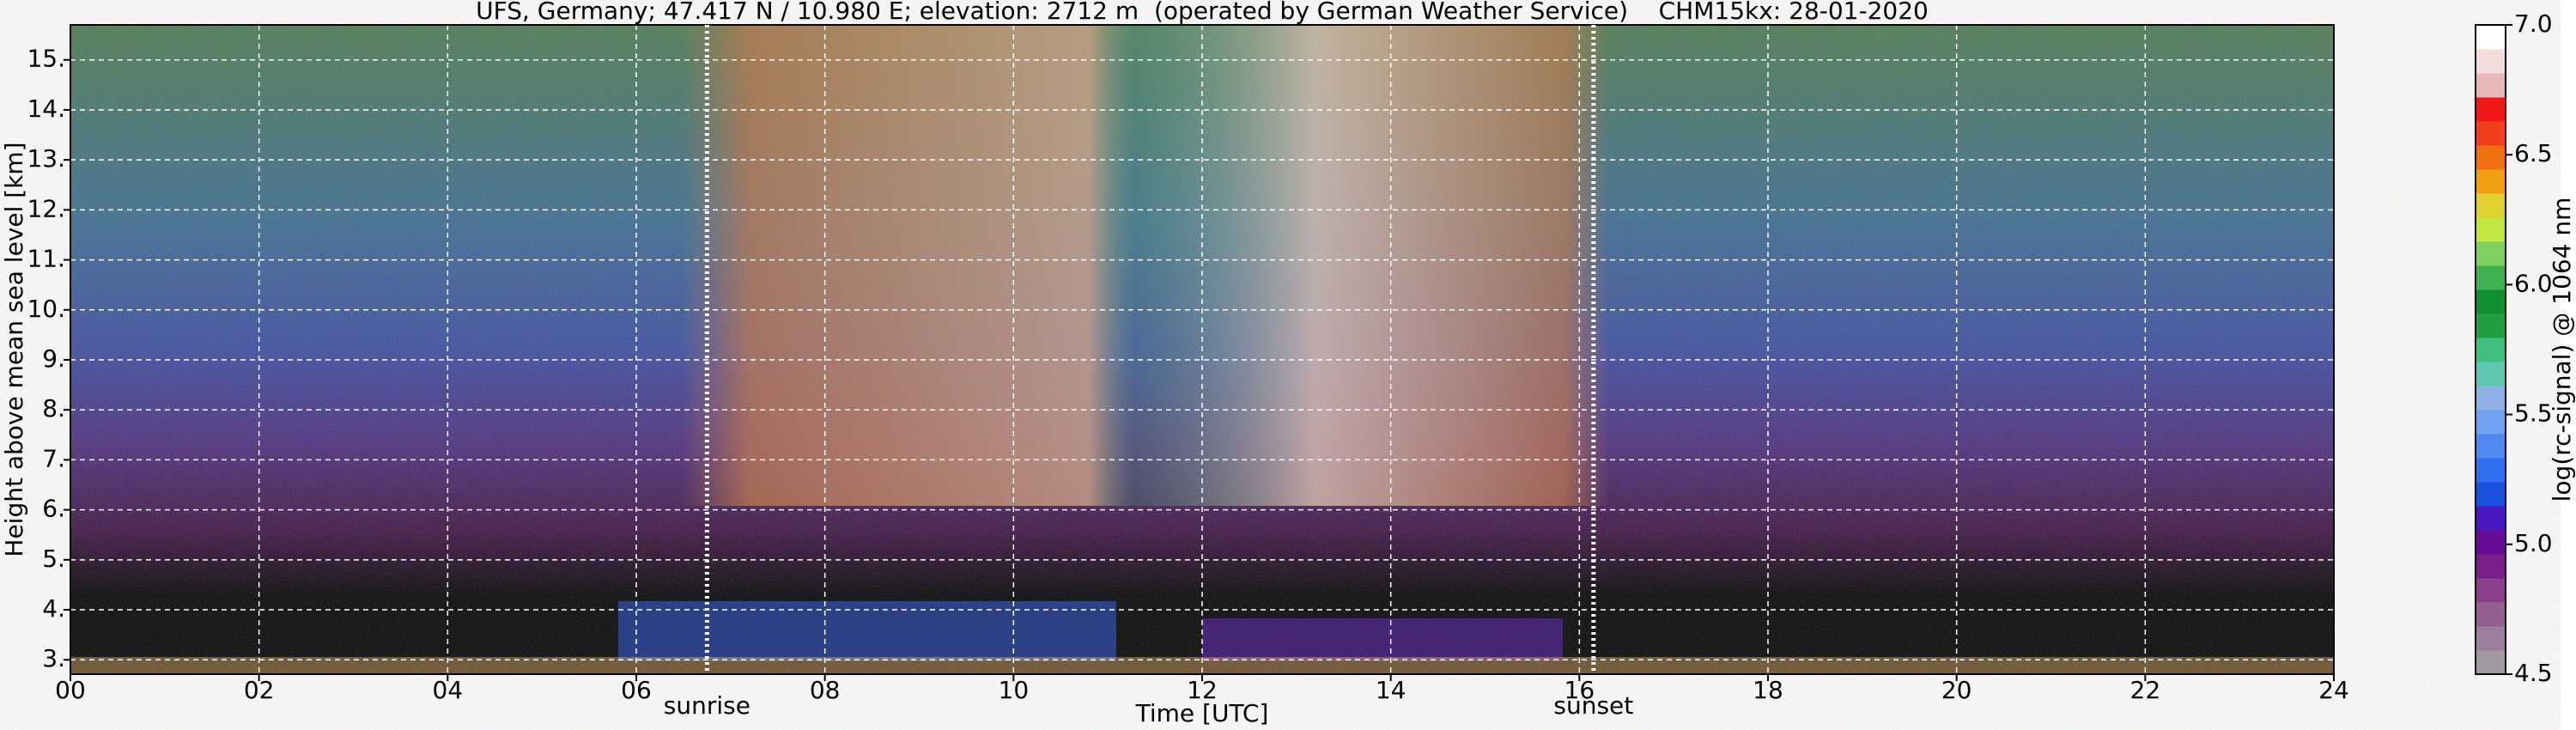 The width and height of the screenshot is (2576, 730). What do you see at coordinates (46, 158) in the screenshot?
I see `y-tick-label: 13.` at bounding box center [46, 158].